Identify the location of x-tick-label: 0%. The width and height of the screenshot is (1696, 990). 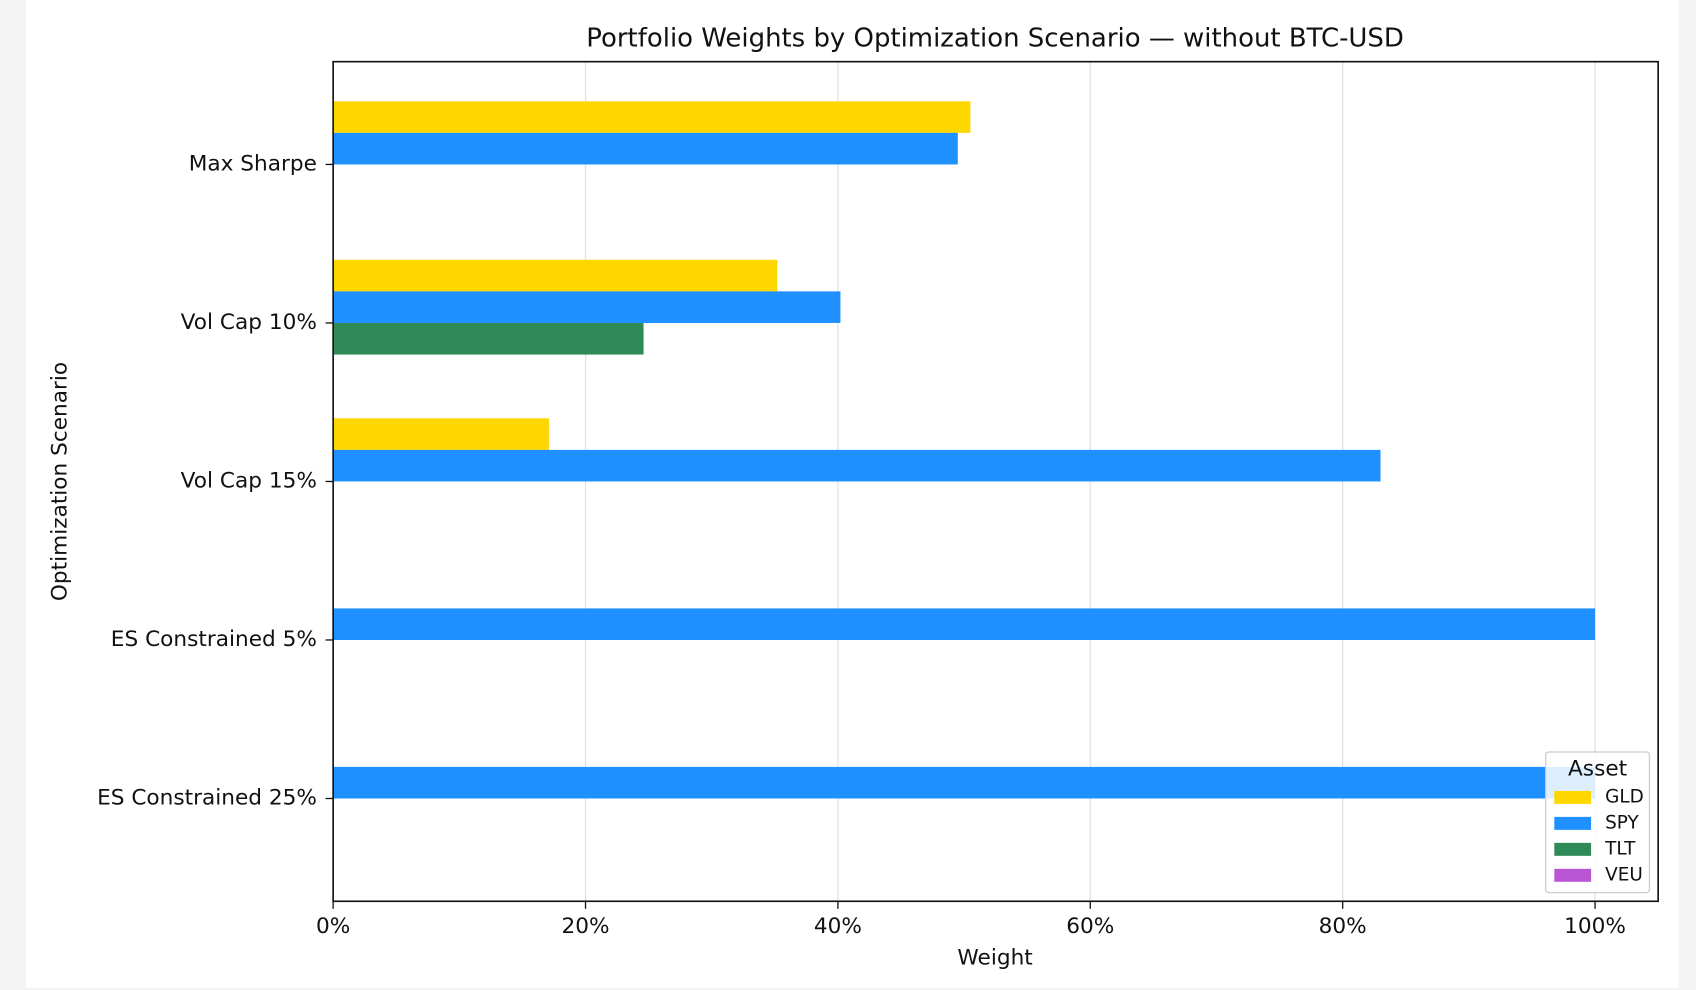
(333, 926).